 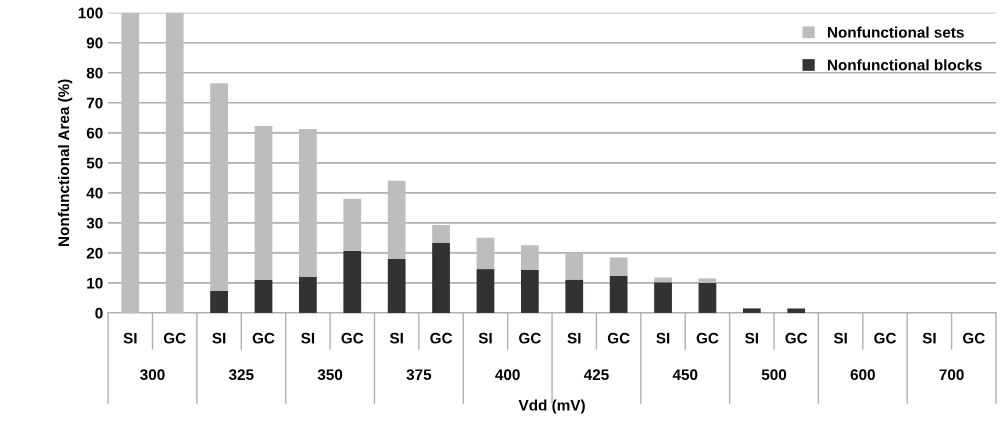 What do you see at coordinates (774, 375) in the screenshot?
I see `text: 500` at bounding box center [774, 375].